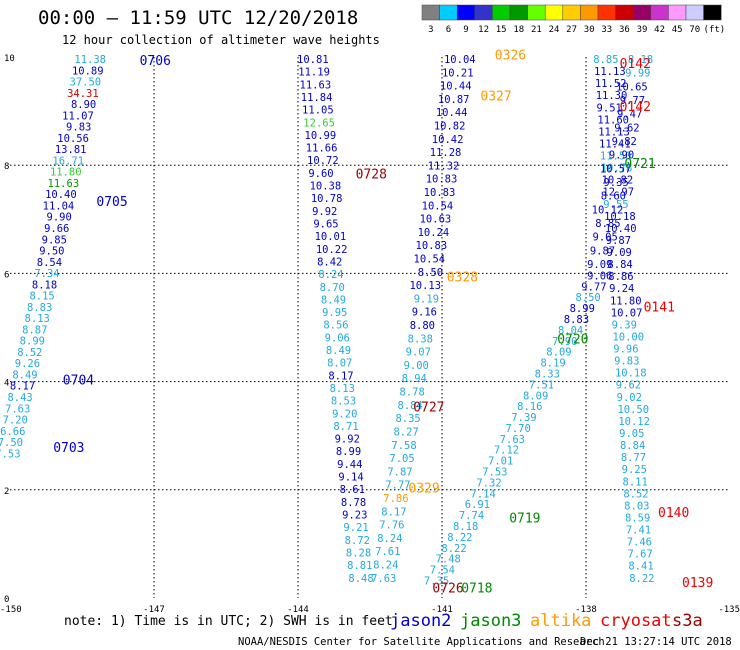 This screenshot has width=740, height=650. What do you see at coordinates (618, 193) in the screenshot?
I see `wave-height-value: 12.97` at bounding box center [618, 193].